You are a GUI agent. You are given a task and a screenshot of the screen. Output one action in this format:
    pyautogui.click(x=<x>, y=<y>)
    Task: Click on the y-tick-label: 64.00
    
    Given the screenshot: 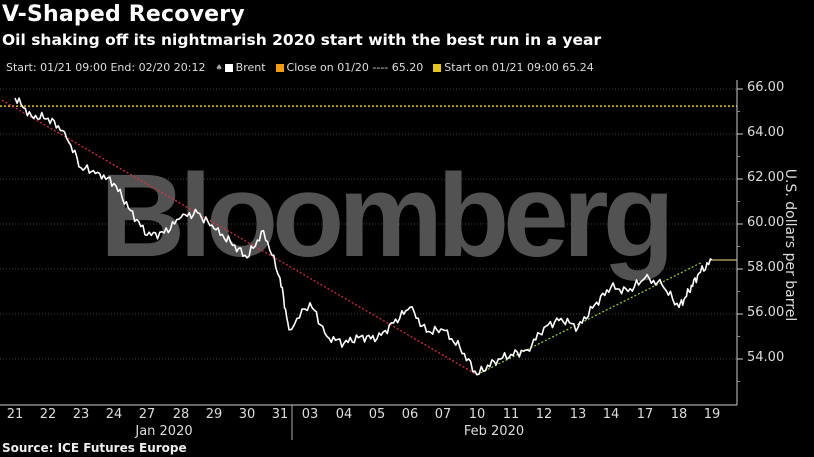 What is the action you would take?
    pyautogui.click(x=766, y=132)
    